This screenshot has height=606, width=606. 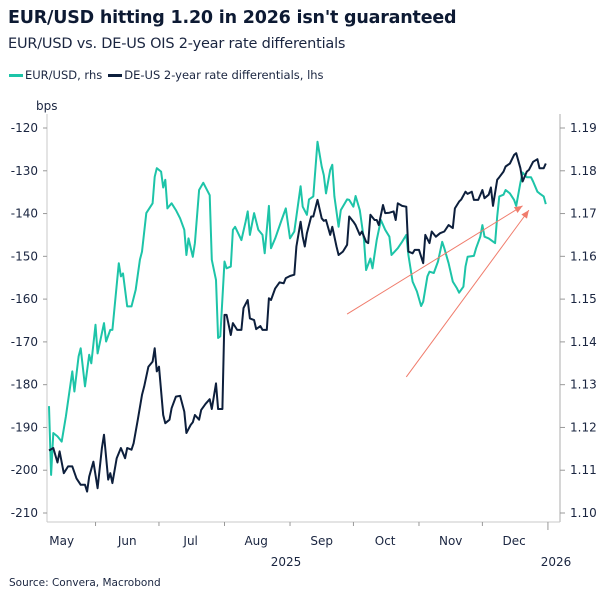 I want to click on right-axis-tick-label: 1.18, so click(x=583, y=171).